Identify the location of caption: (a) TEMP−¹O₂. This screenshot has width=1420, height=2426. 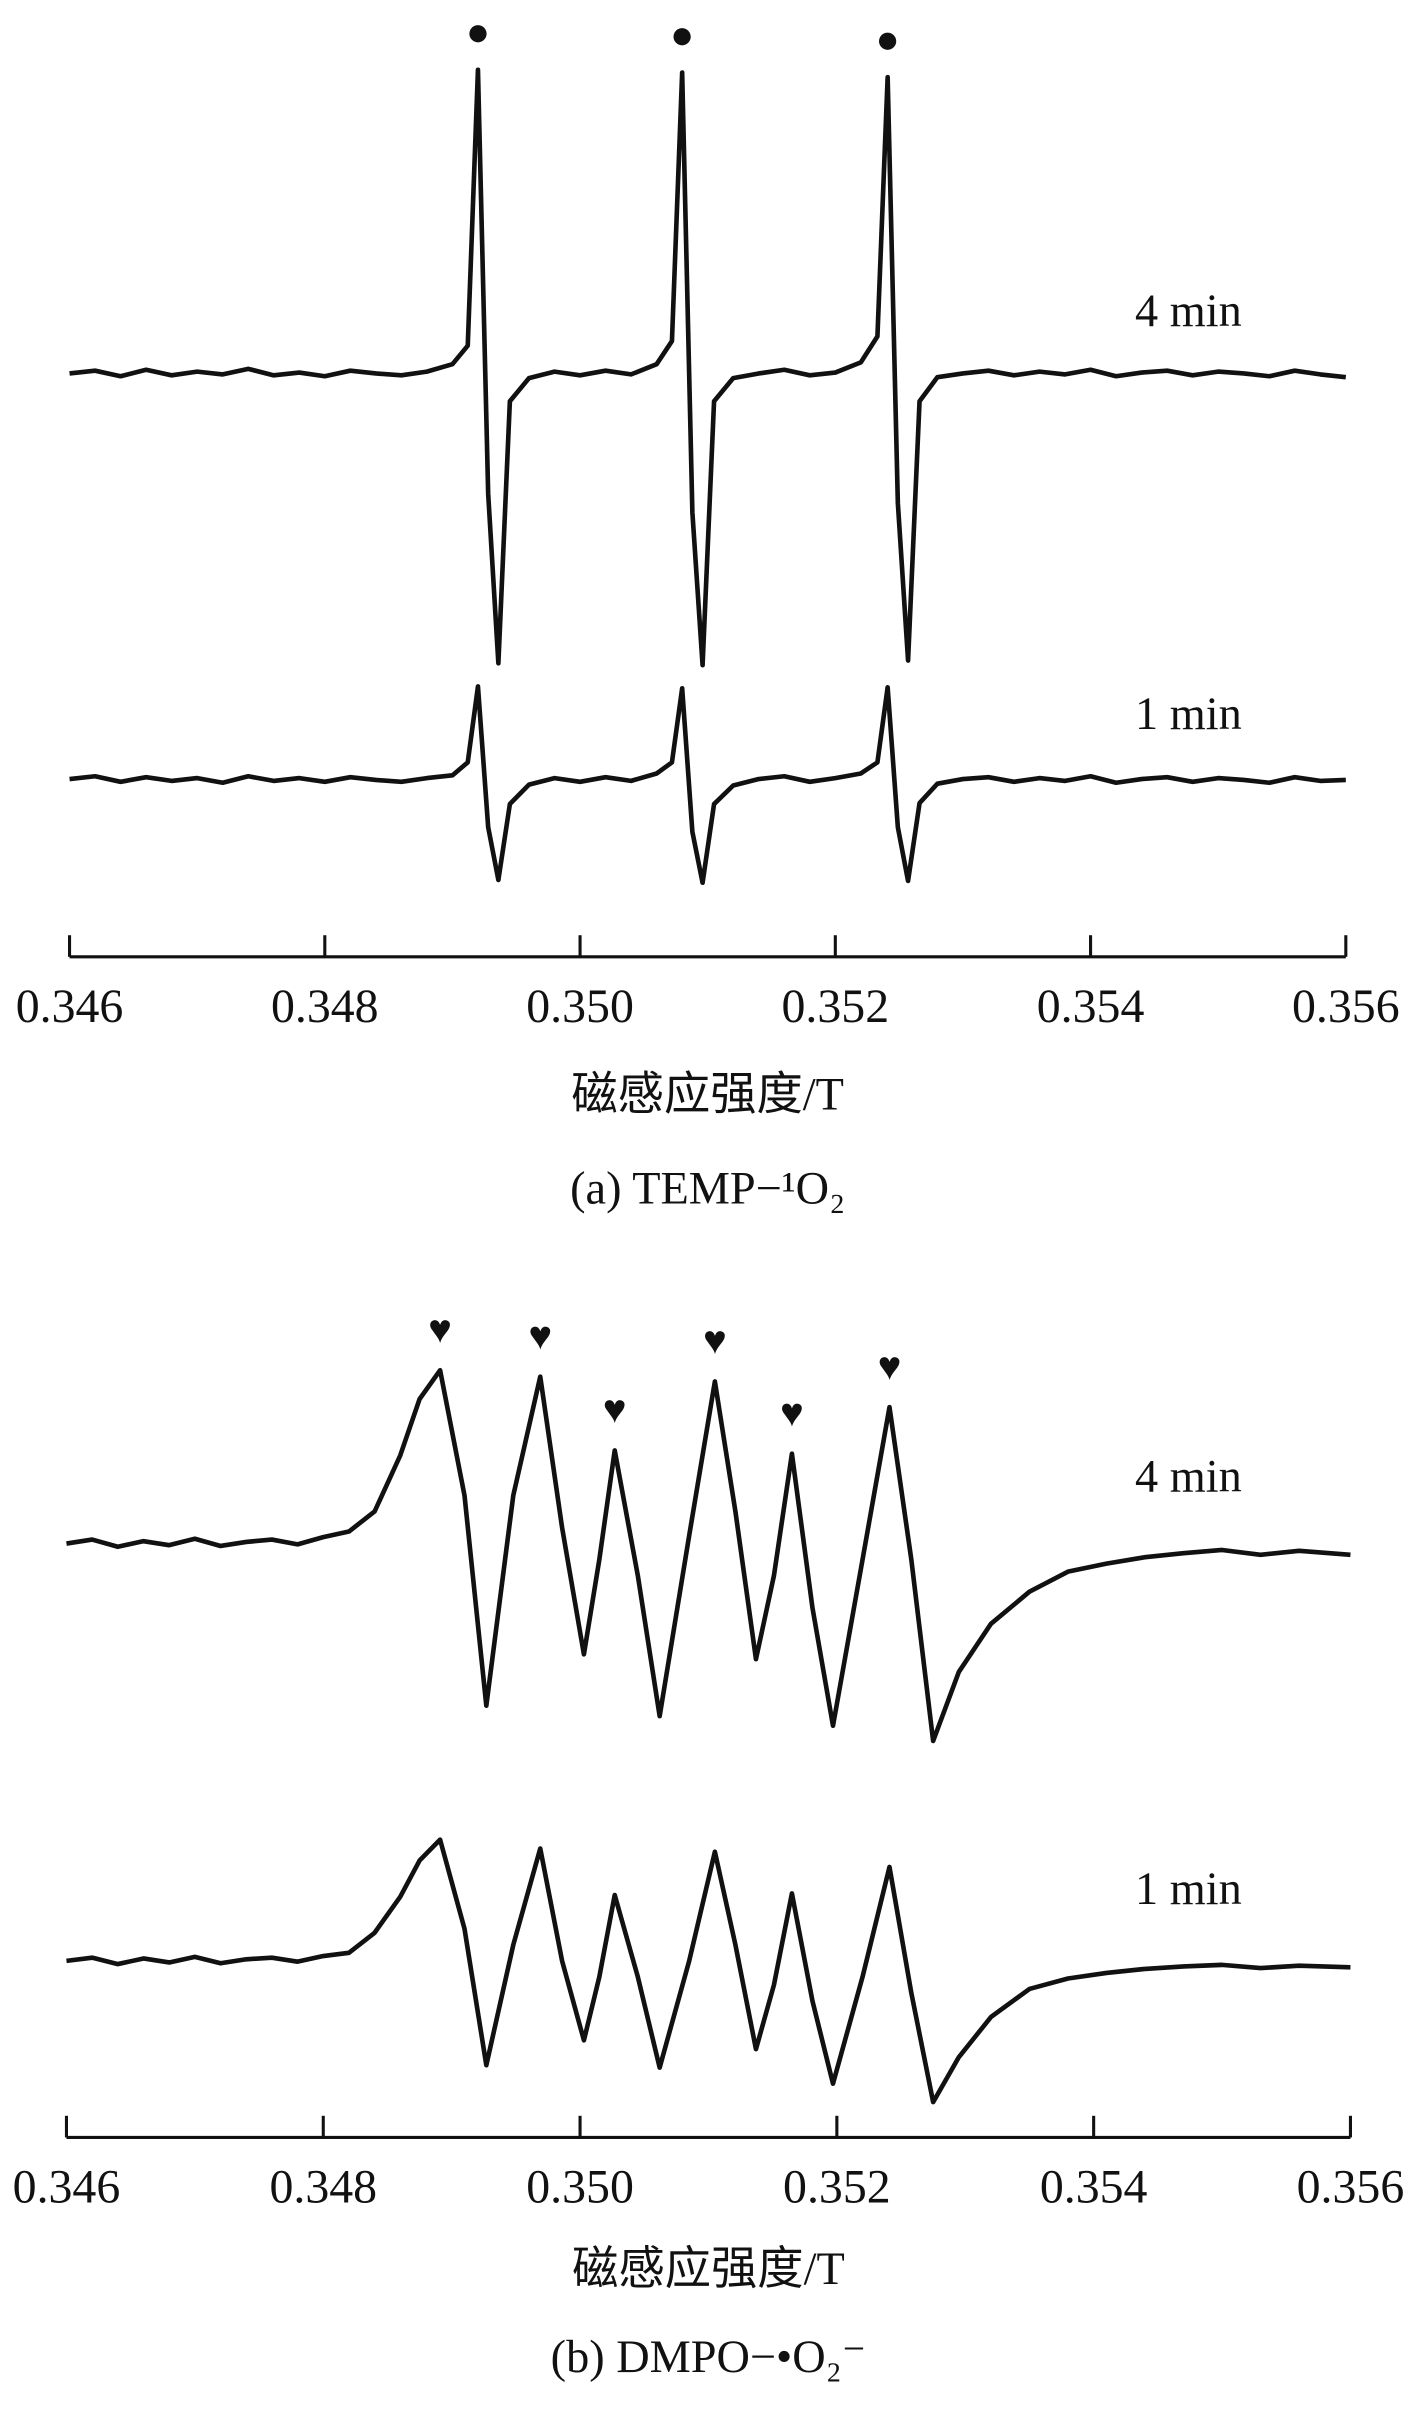
(707, 1189).